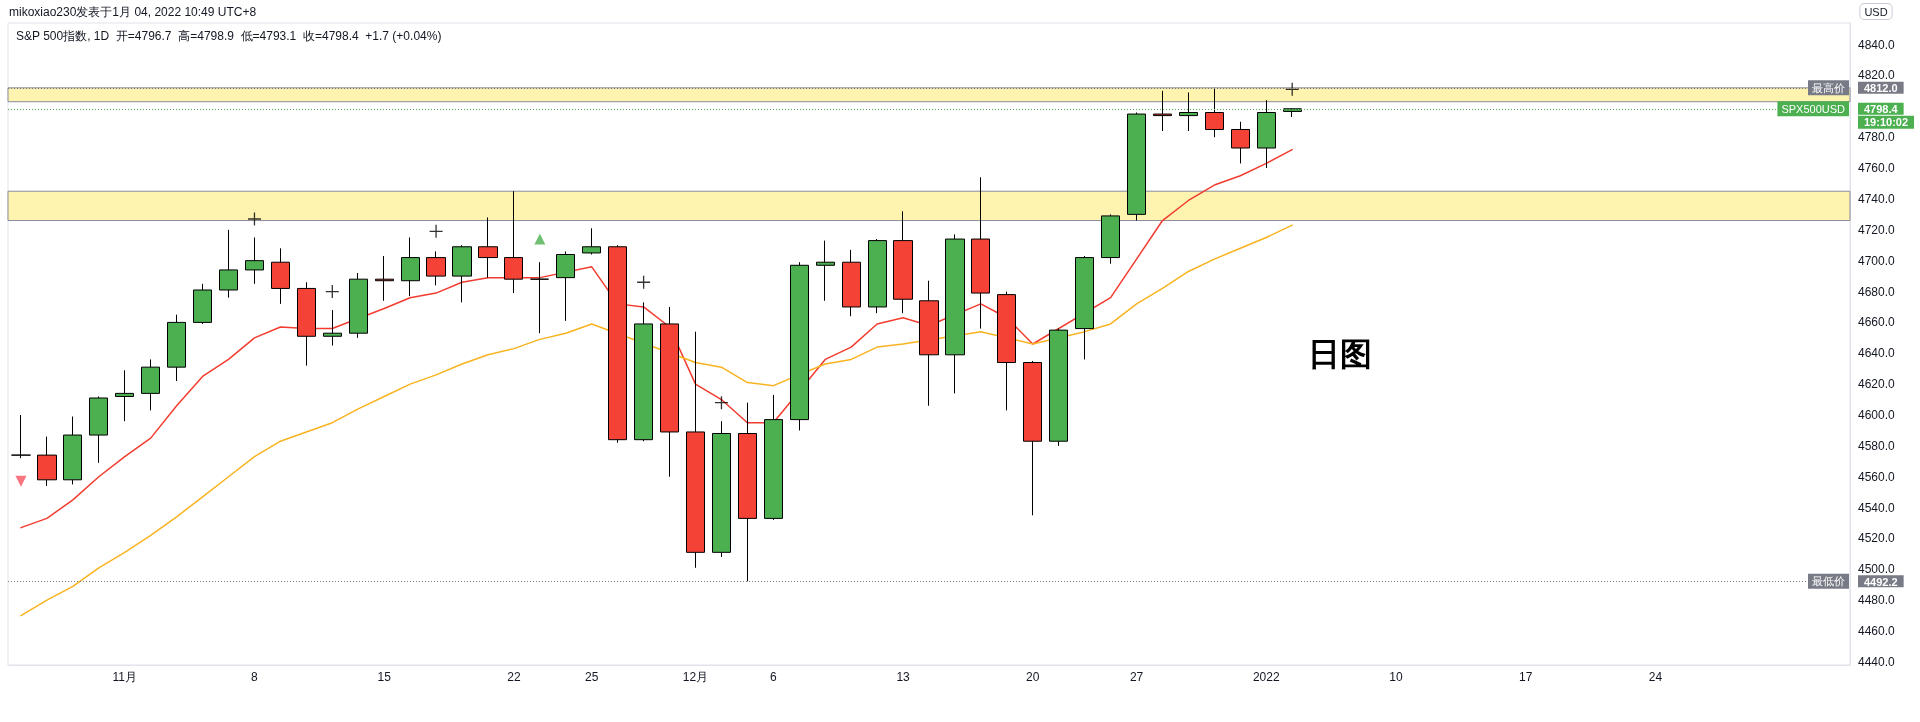  I want to click on y-tick-label: 4700.0, so click(1877, 260).